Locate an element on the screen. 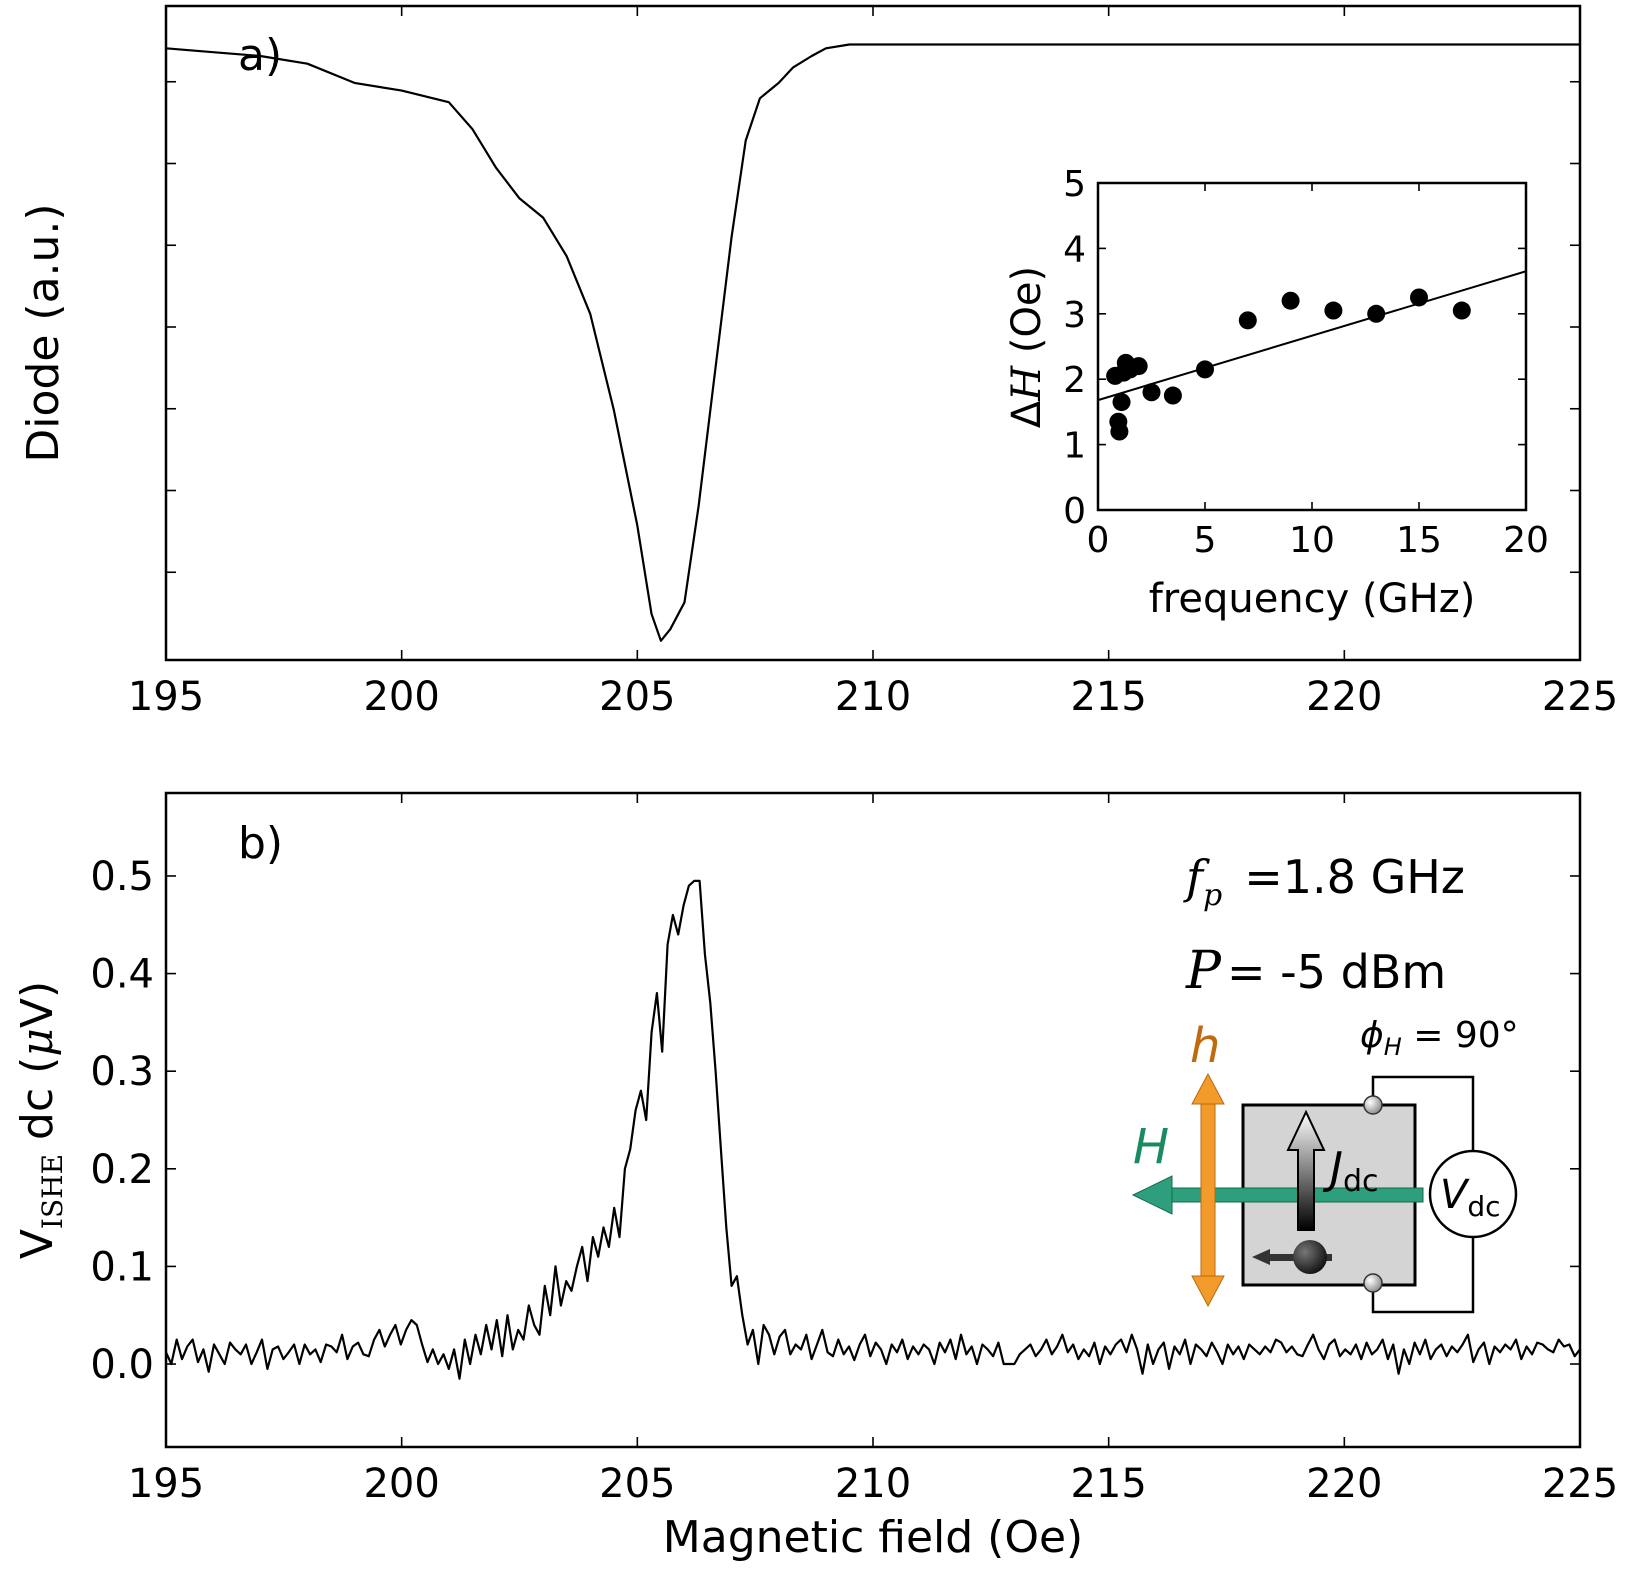 This screenshot has width=1629, height=1571. h-label: h is located at coordinates (1205, 1046).